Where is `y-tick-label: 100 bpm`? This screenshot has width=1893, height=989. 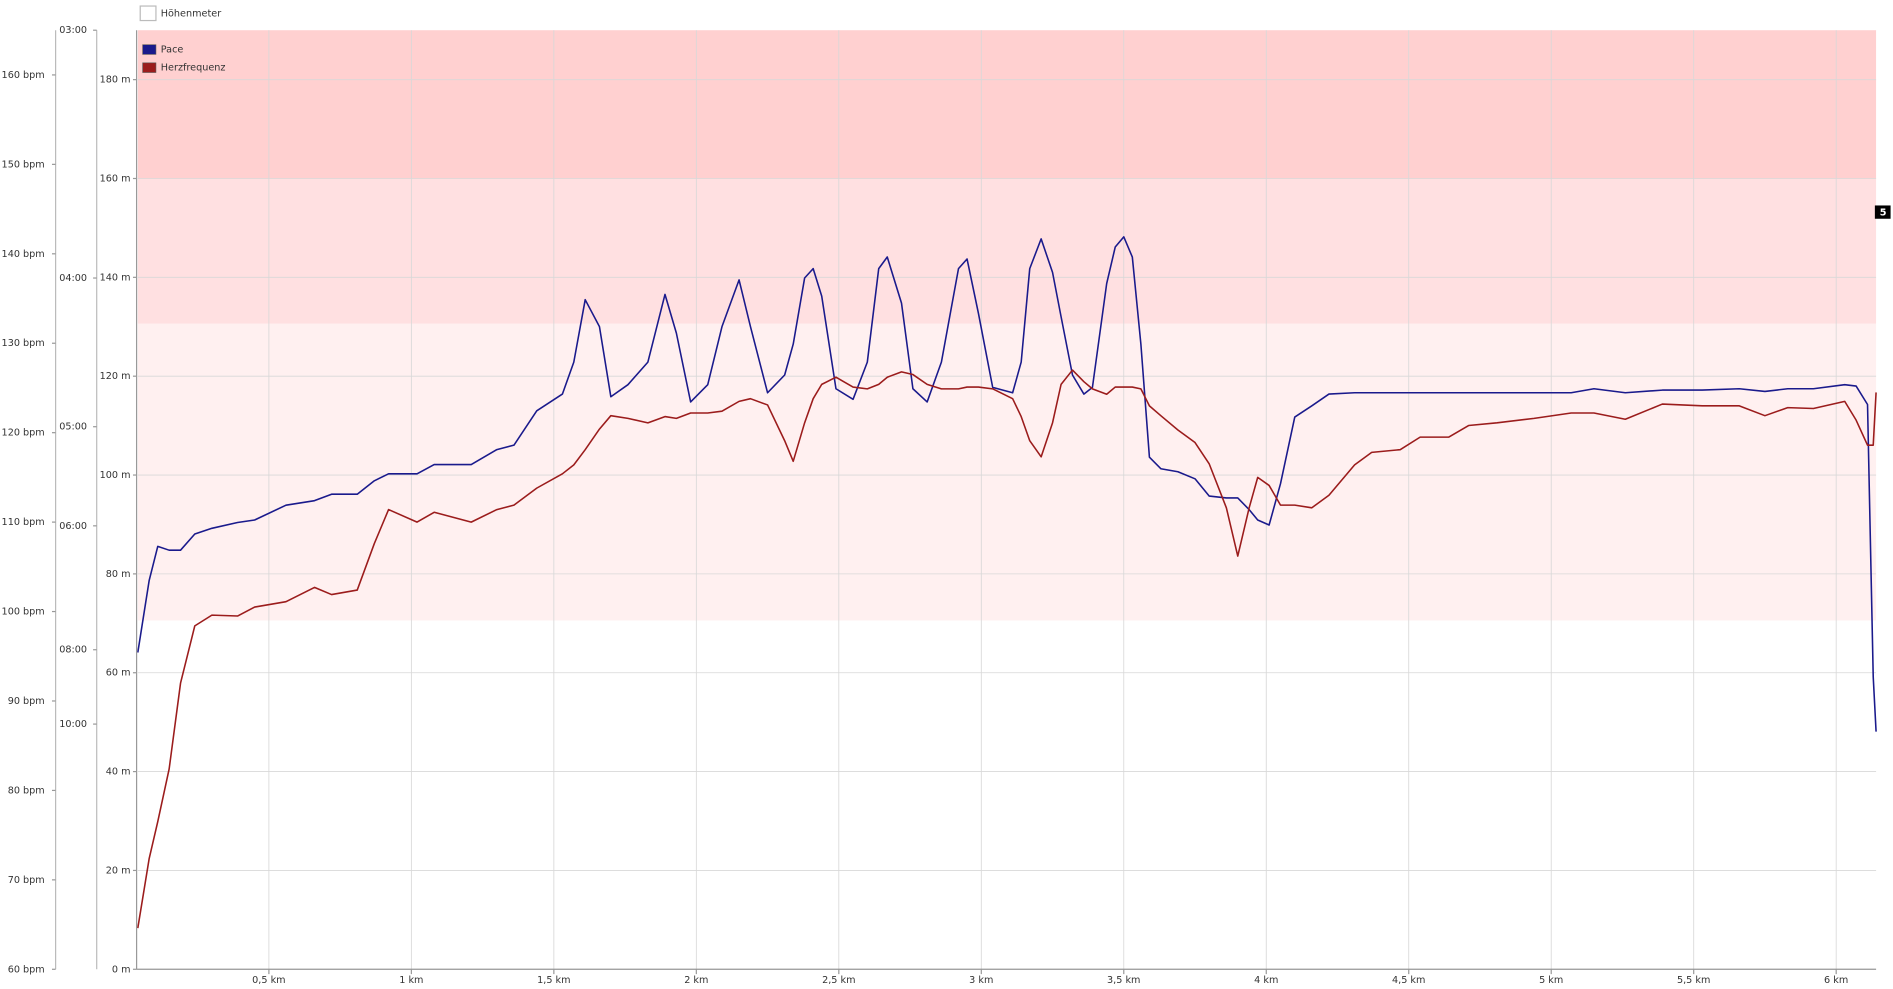
y-tick-label: 100 bpm is located at coordinates (23, 612).